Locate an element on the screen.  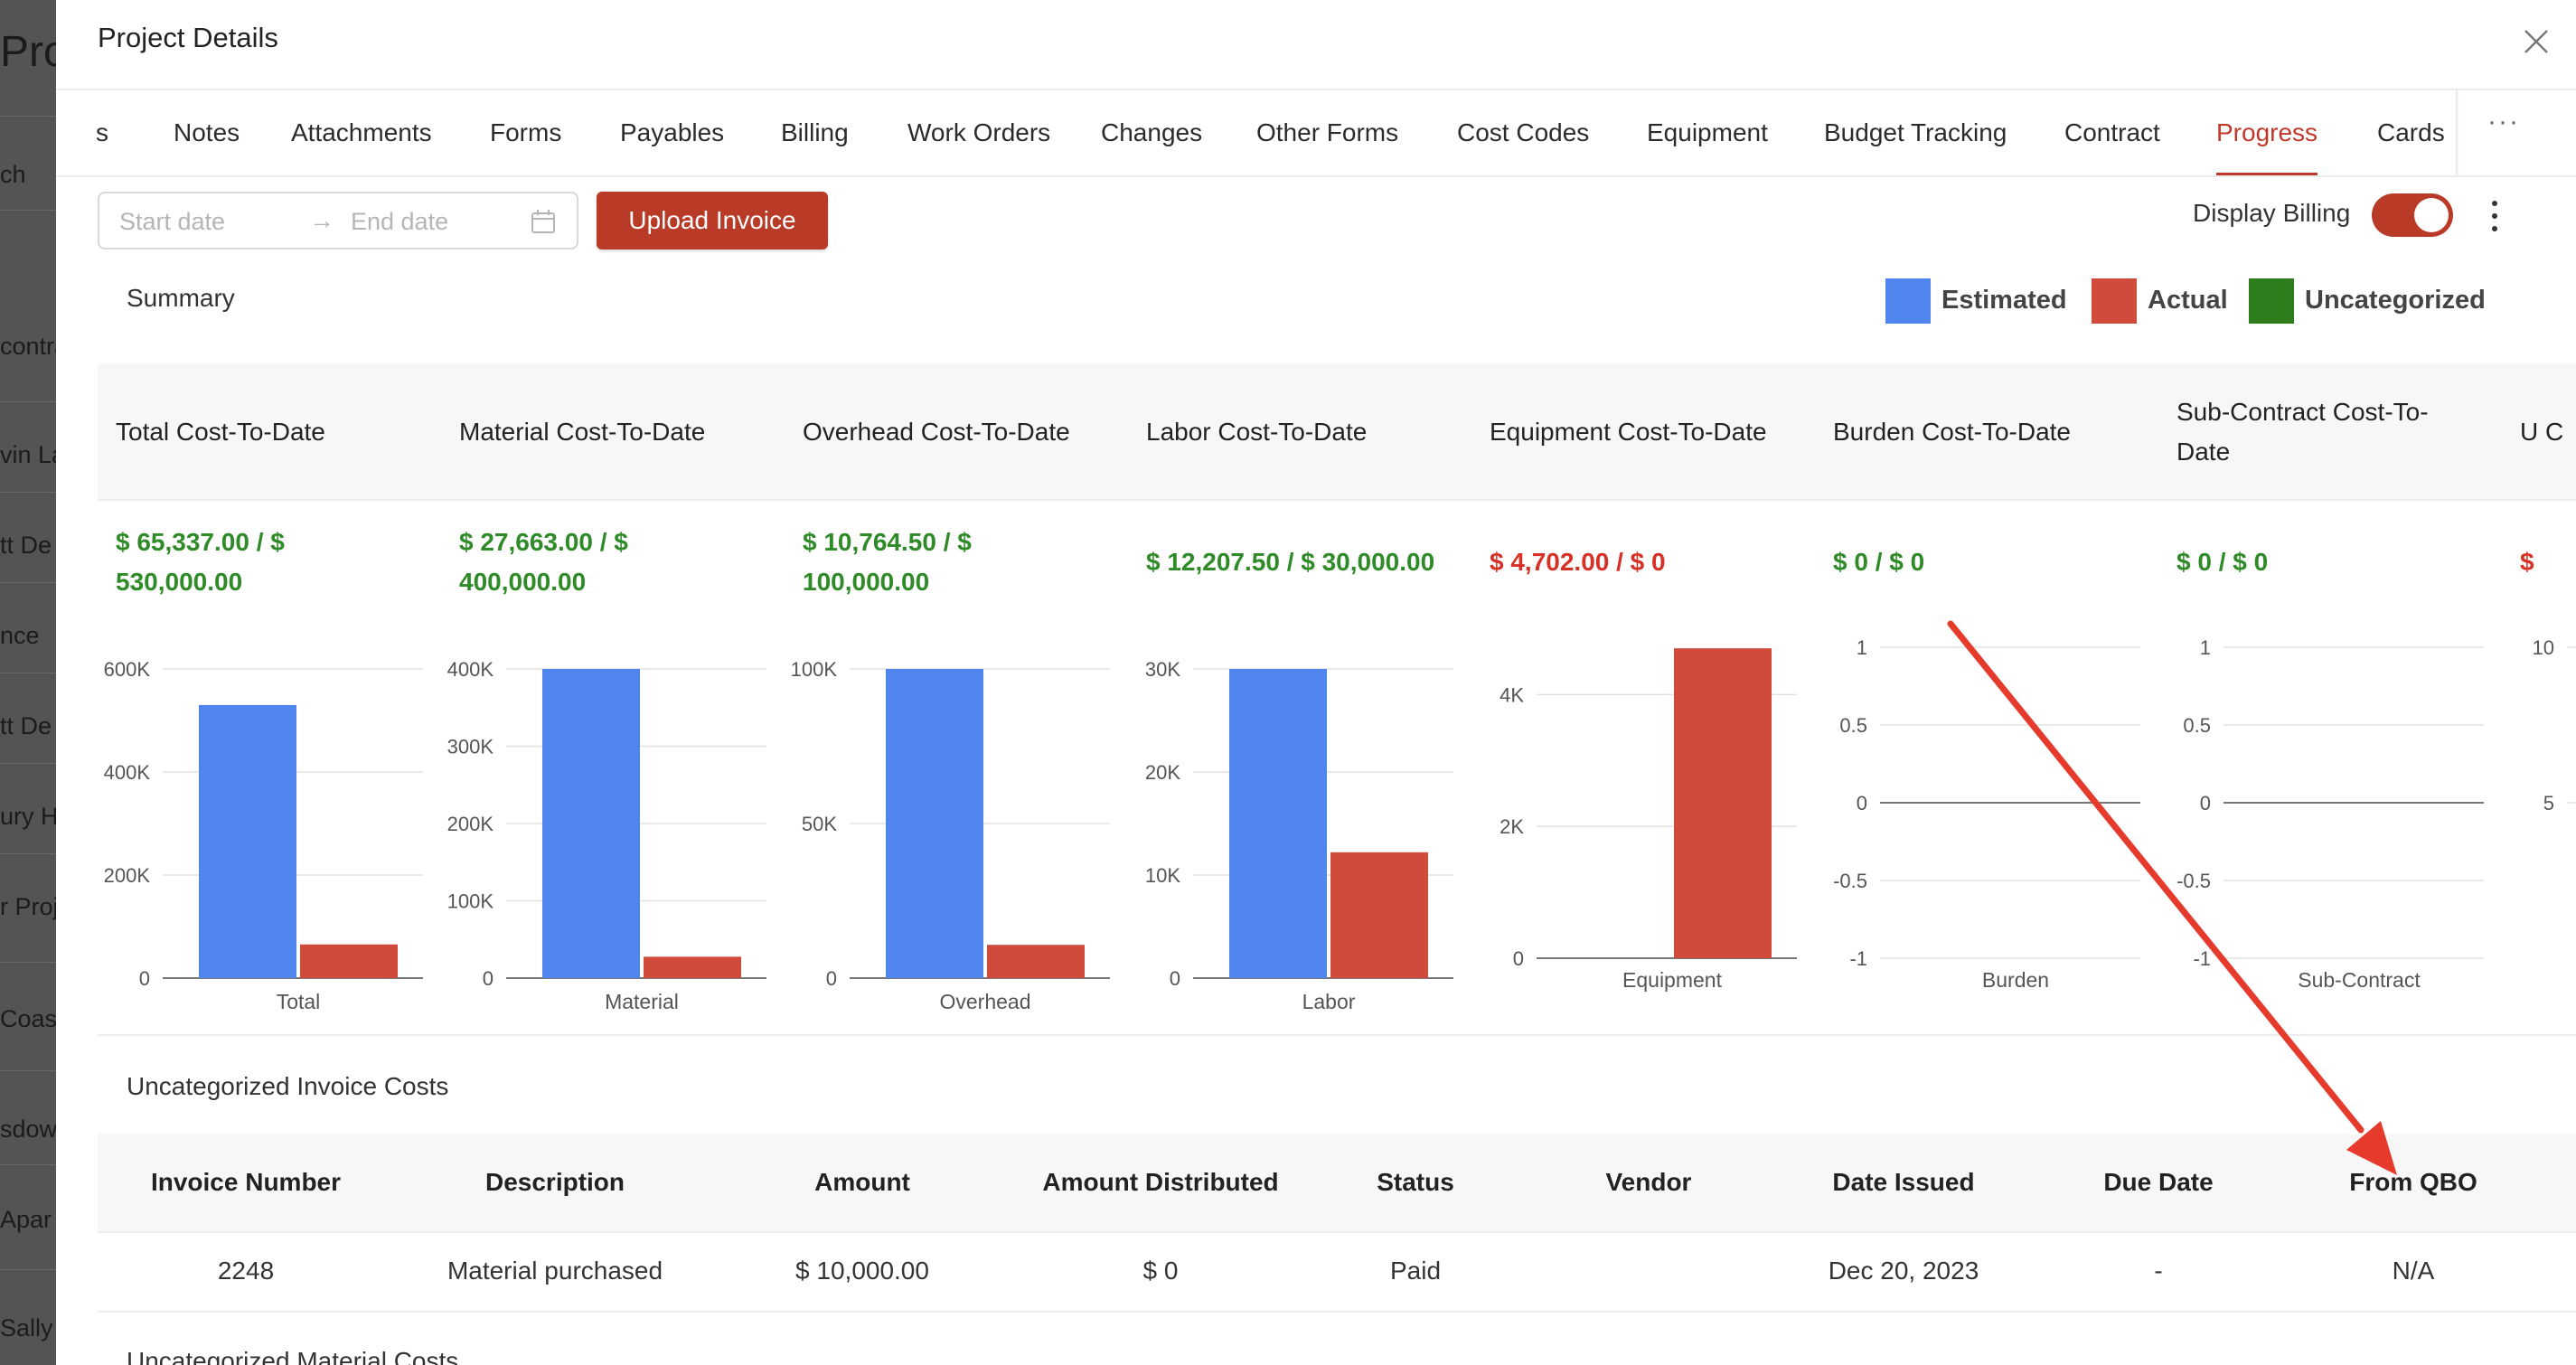
tab-other-forms: Other Forms is located at coordinates (1328, 132).